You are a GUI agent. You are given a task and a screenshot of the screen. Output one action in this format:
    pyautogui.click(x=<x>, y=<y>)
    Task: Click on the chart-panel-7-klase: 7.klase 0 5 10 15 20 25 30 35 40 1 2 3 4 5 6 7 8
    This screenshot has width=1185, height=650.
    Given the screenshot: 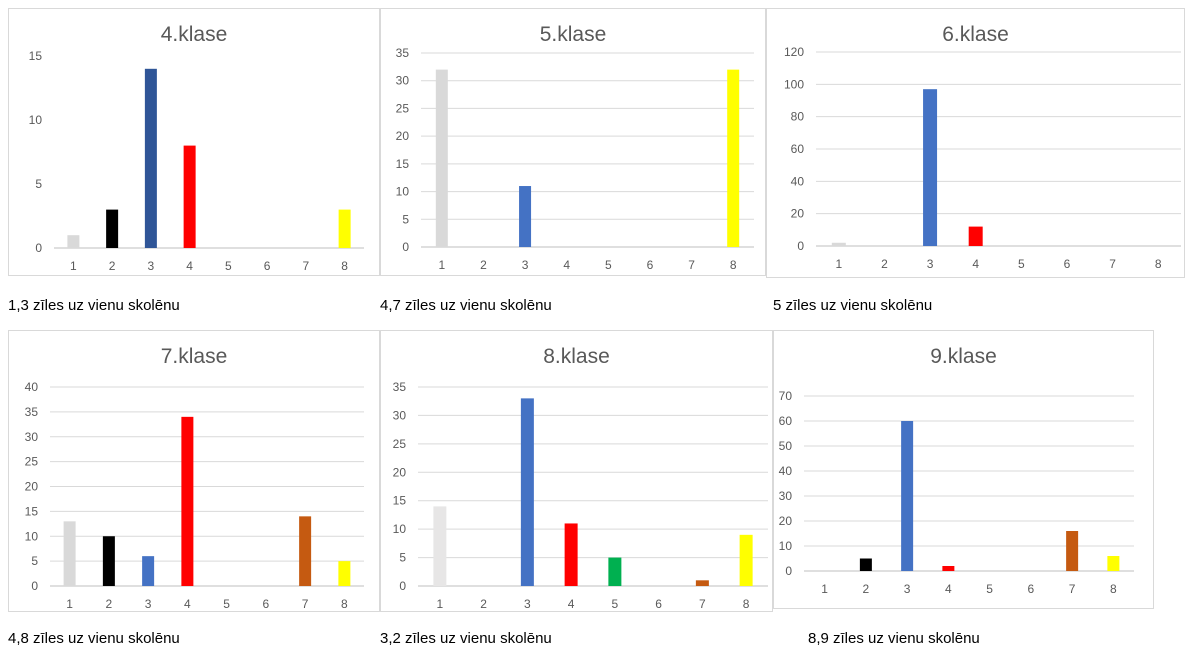 What is the action you would take?
    pyautogui.click(x=194, y=471)
    